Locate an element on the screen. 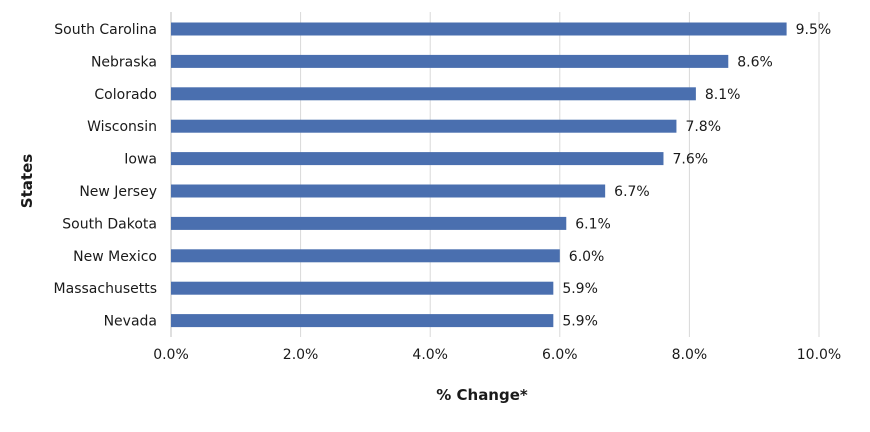 Image resolution: width=870 pixels, height=432 pixels. category-label: New Mexico is located at coordinates (115, 257).